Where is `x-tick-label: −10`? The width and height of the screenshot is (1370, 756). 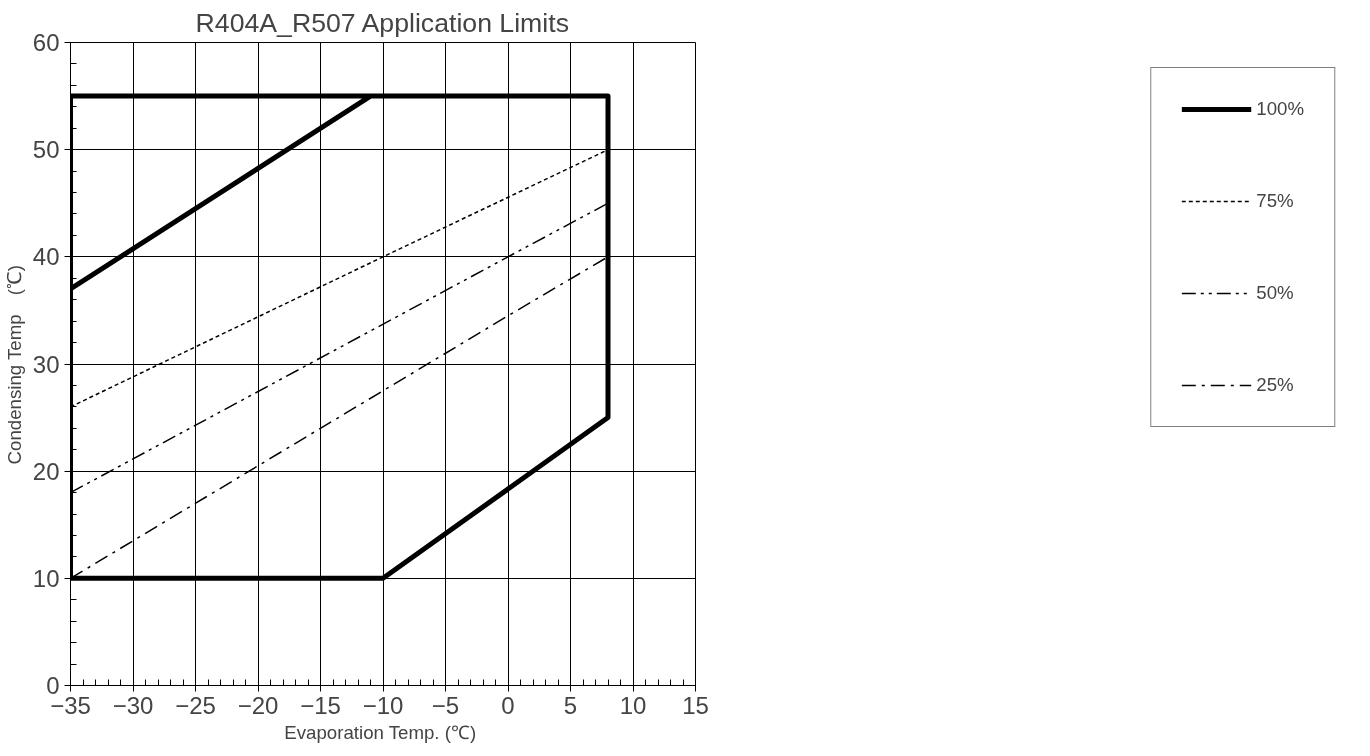
x-tick-label: −10 is located at coordinates (383, 705).